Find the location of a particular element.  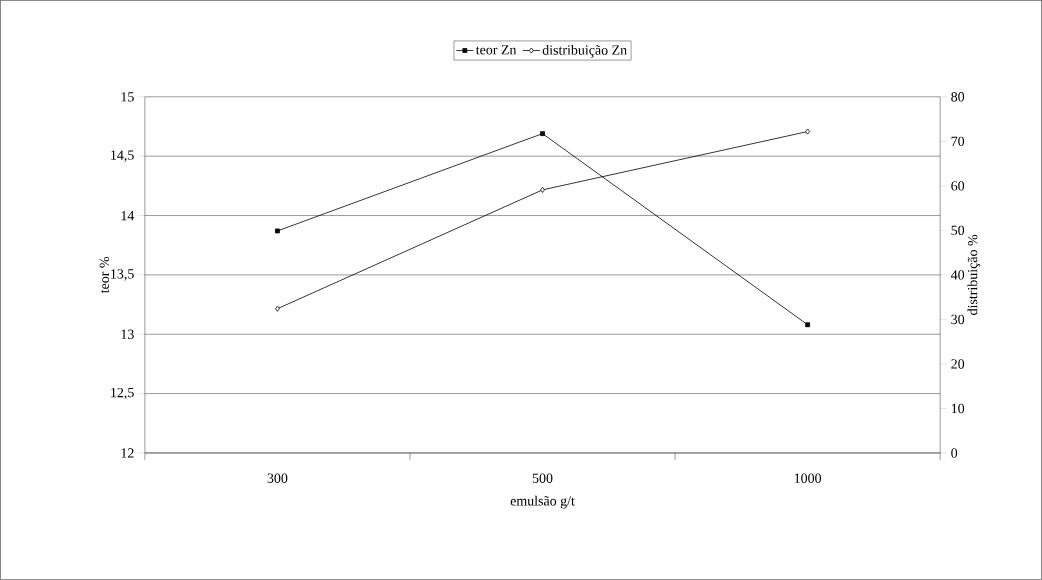

x-axis-title: emulsão g/t is located at coordinates (542, 502).